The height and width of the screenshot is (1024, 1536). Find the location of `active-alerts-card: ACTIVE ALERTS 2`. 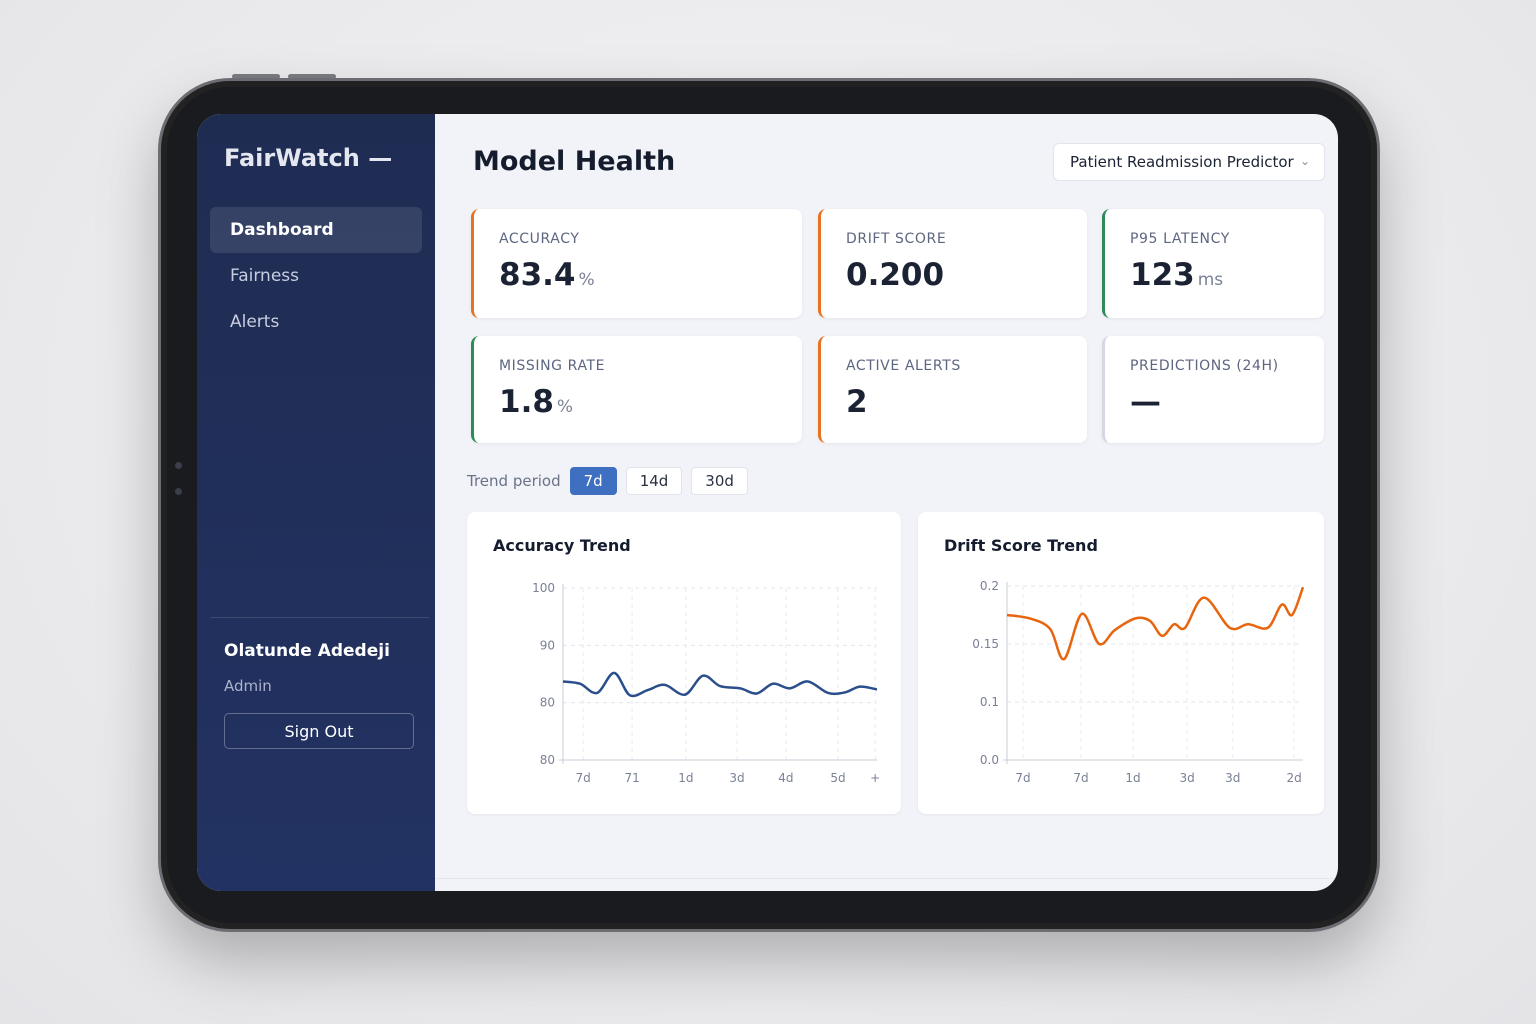

active-alerts-card: ACTIVE ALERTS 2 is located at coordinates (952, 389).